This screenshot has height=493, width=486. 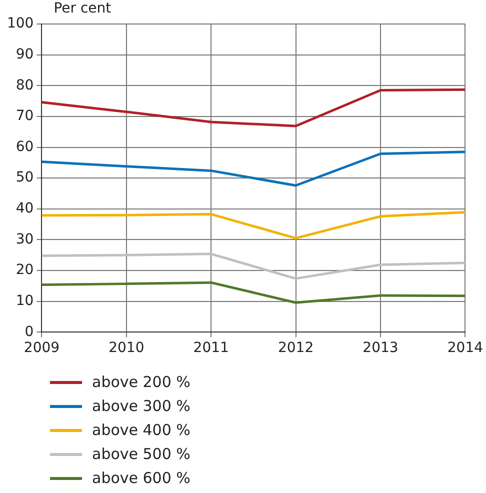 I want to click on legend-label: above 500 %, so click(x=141, y=454).